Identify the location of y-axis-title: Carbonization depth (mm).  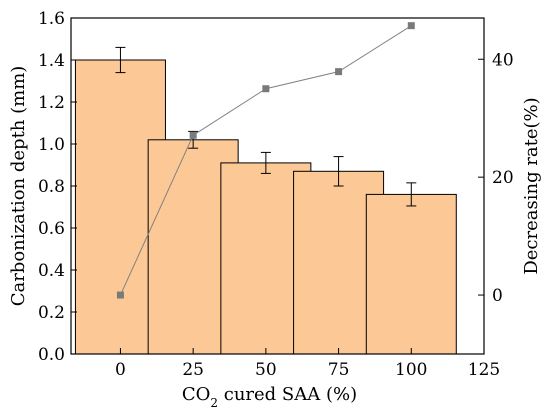
(18, 186).